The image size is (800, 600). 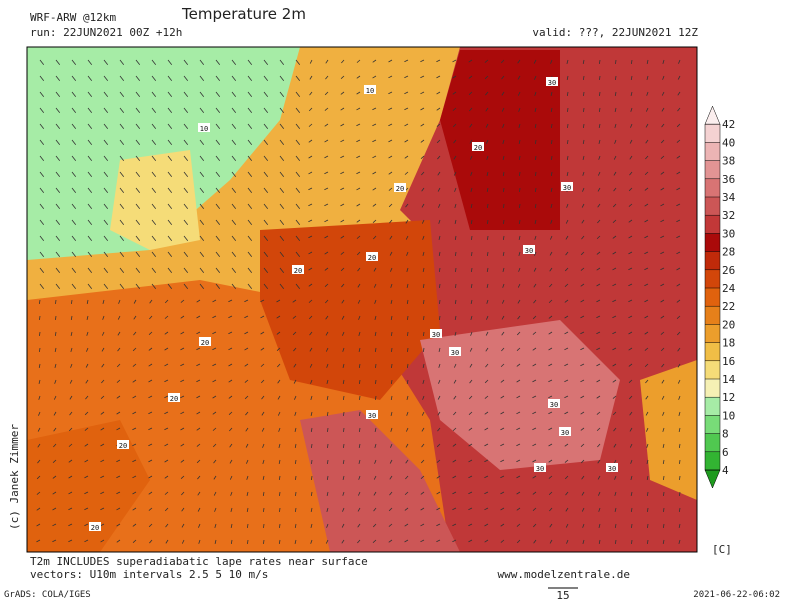 I want to click on colorbar-segment, so click(x=712, y=406).